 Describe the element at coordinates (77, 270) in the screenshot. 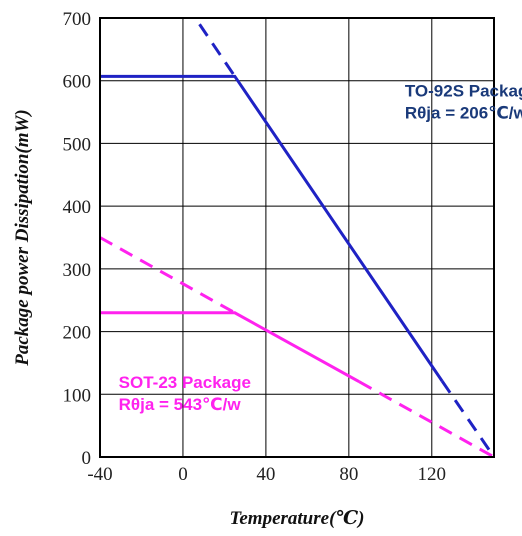

I see `y-tick-label: 300` at that location.